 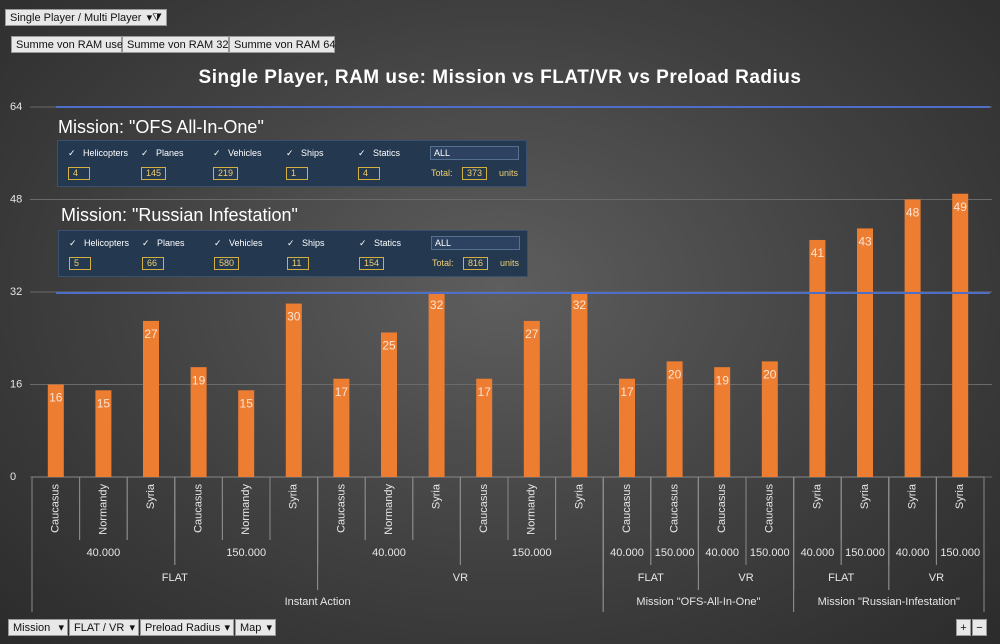 I want to click on filter-icon: ▾⧩, so click(x=154, y=18).